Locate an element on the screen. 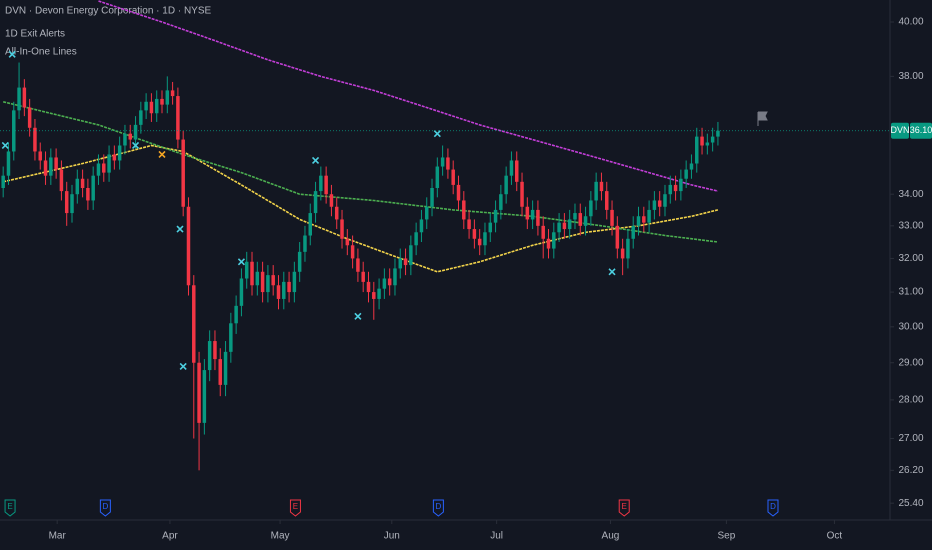 The height and width of the screenshot is (550, 932). x-tick-label: Jul is located at coordinates (496, 536).